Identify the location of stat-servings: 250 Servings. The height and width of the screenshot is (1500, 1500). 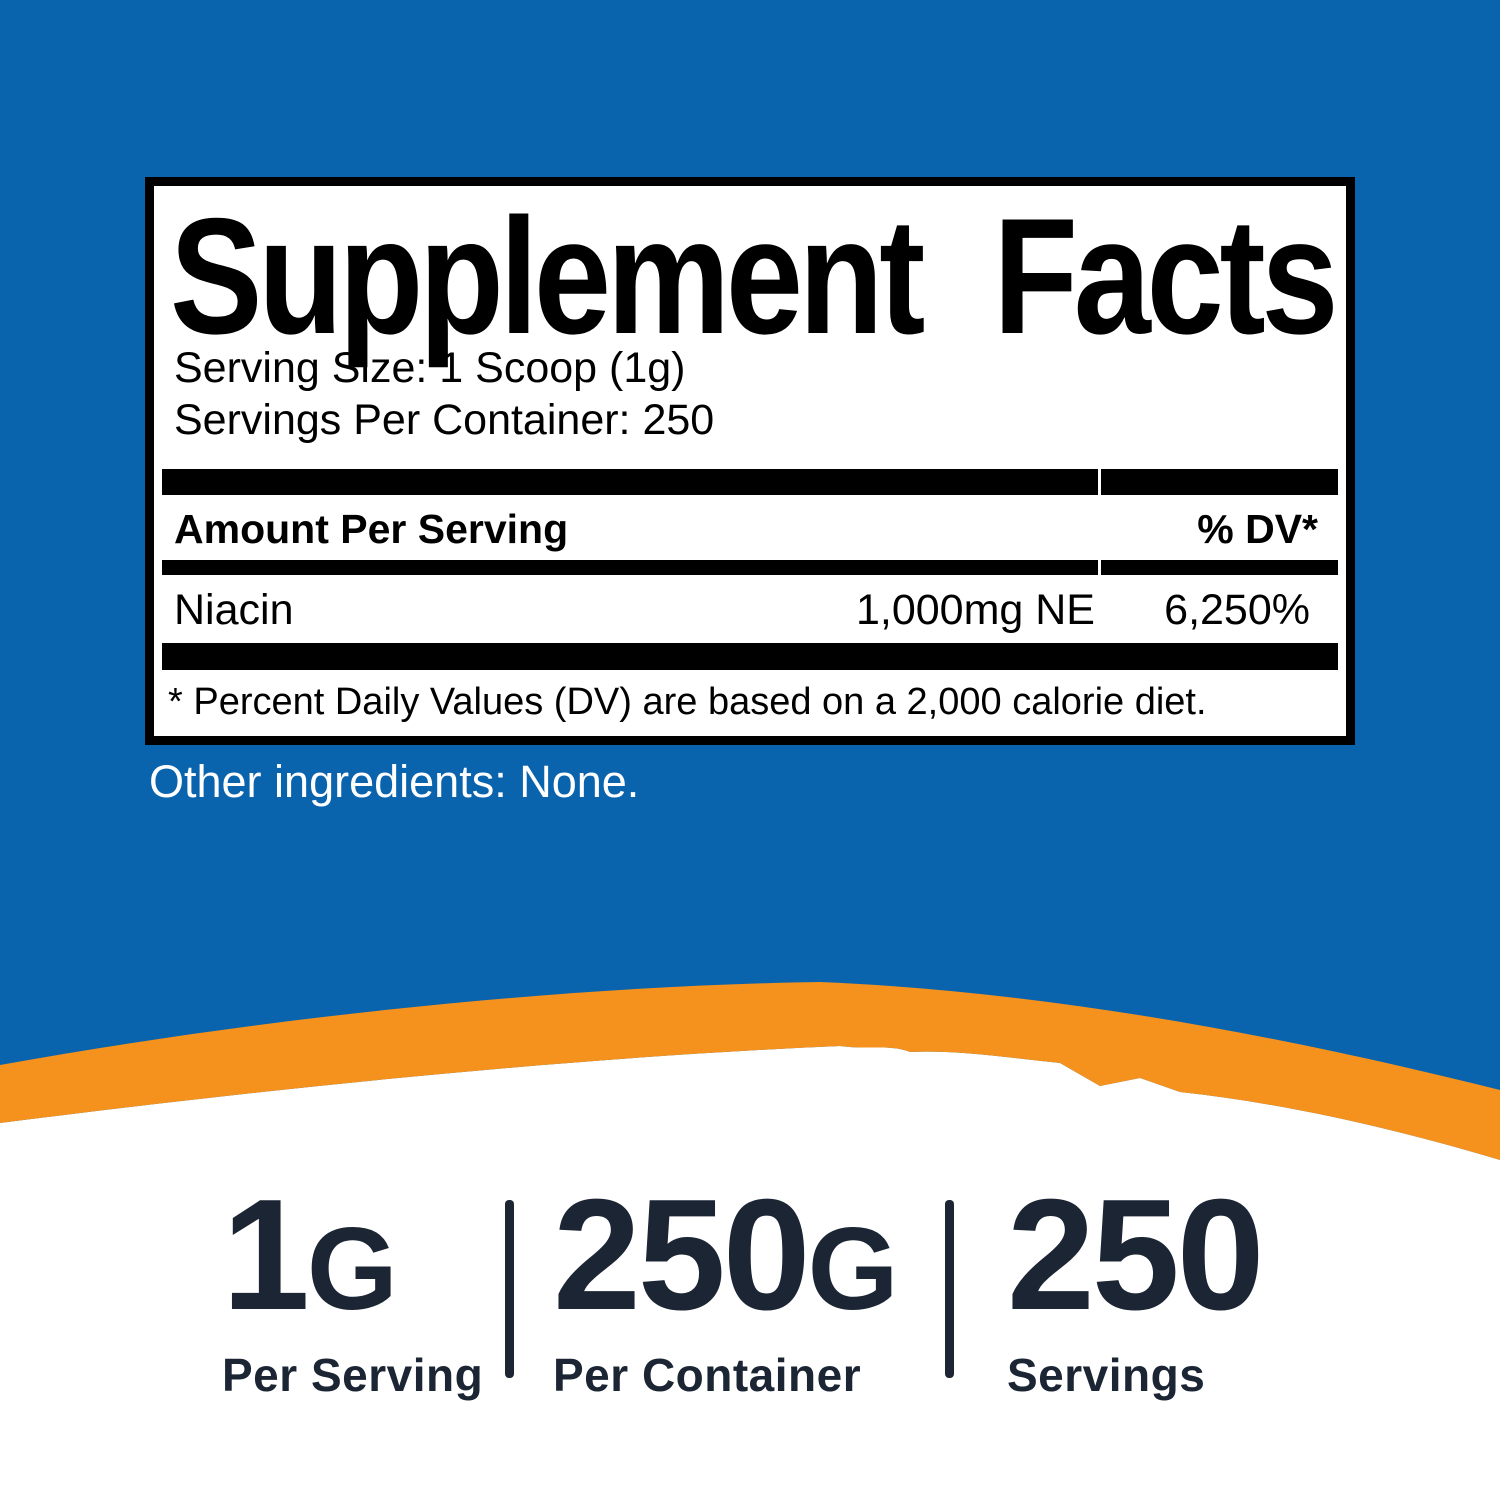
(1136, 1289).